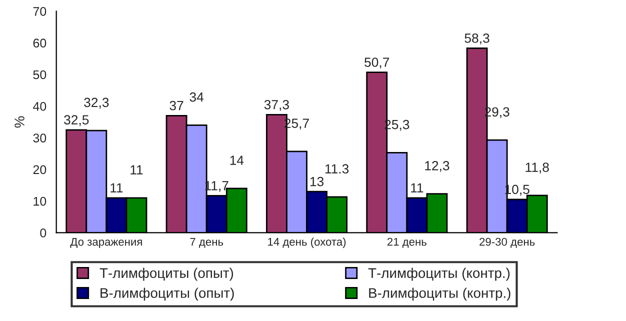 The width and height of the screenshot is (626, 321). Describe the element at coordinates (39, 138) in the screenshot. I see `y-tick-label: 30` at that location.